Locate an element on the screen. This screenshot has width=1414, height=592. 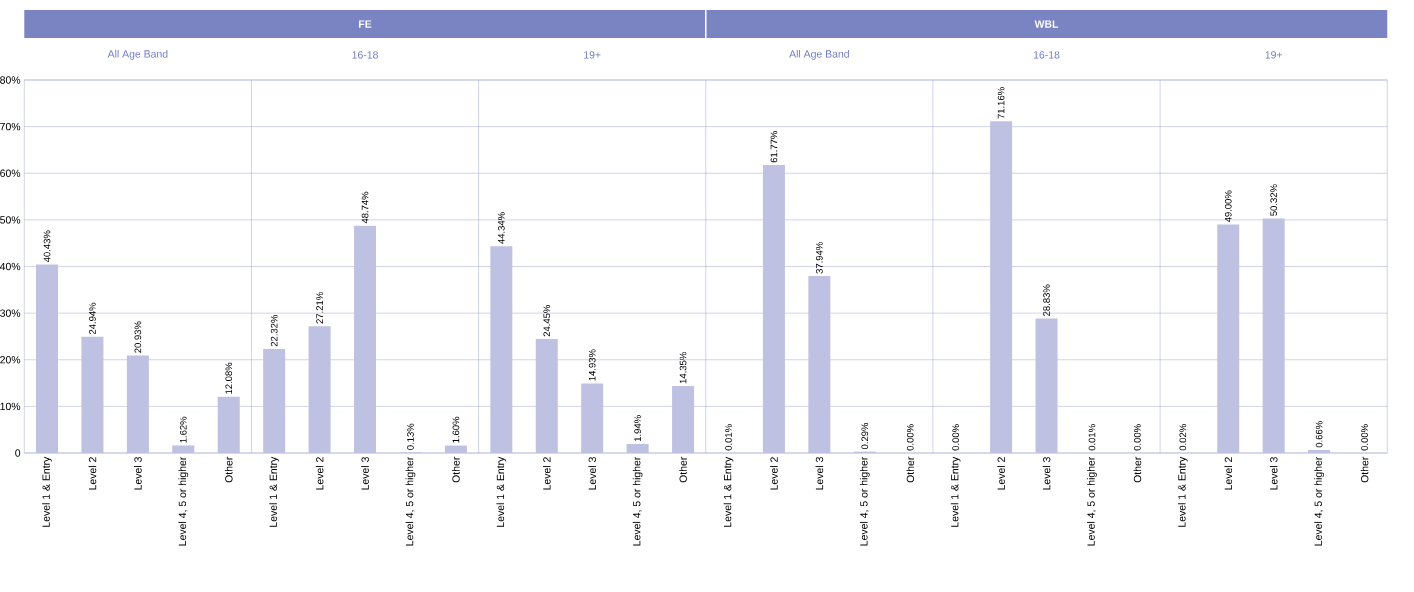
data-label: 28.83% is located at coordinates (1046, 300).